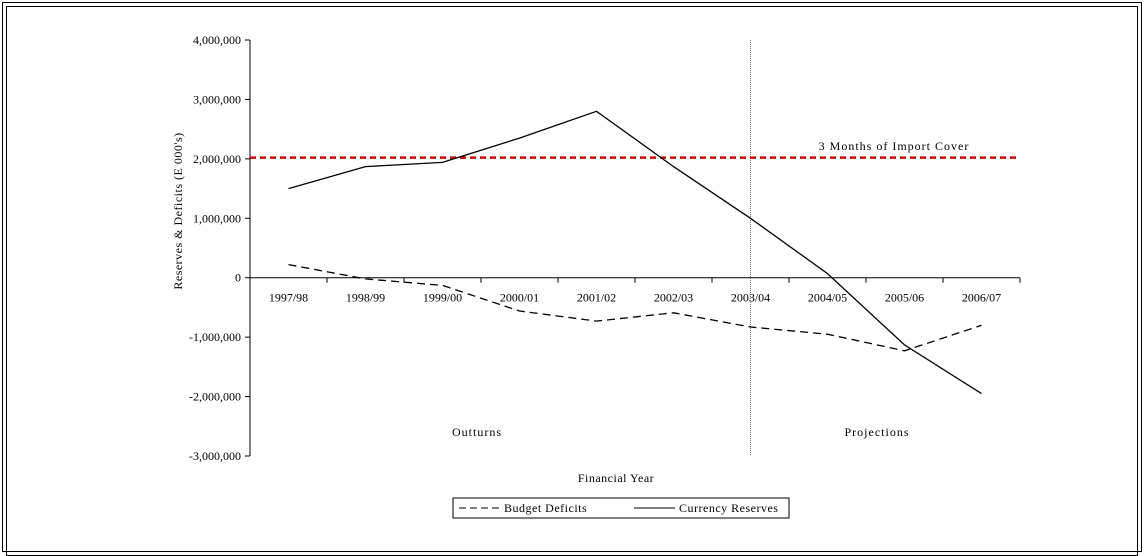 The image size is (1146, 556). I want to click on x-tick-label: 2005/06, so click(904, 298).